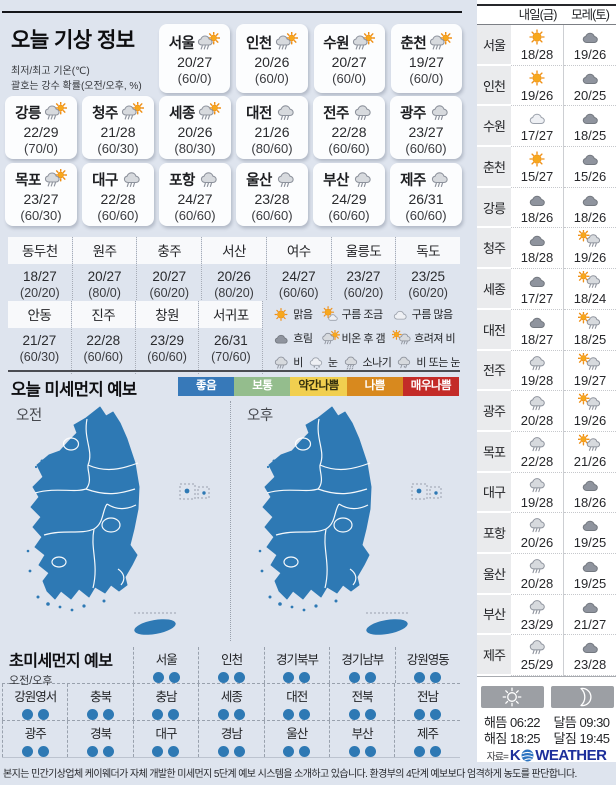  Describe the element at coordinates (76, 86) in the screenshot. I see `subtitle-rain-note: 괄호는 강수 확률(오전/오후, %)` at that location.